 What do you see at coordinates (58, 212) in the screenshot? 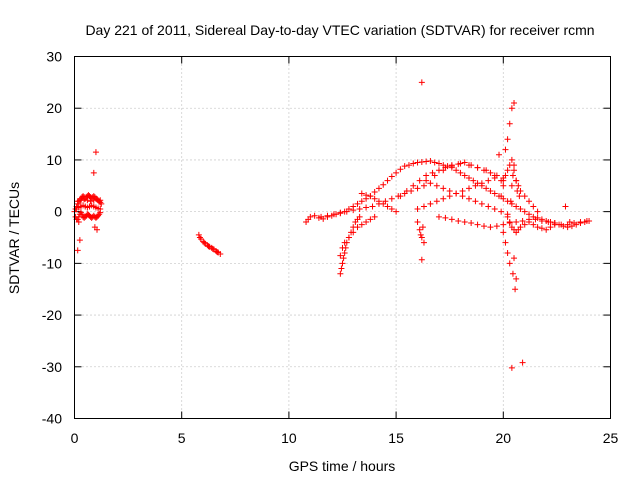
I see `y-tick-label: 0` at bounding box center [58, 212].